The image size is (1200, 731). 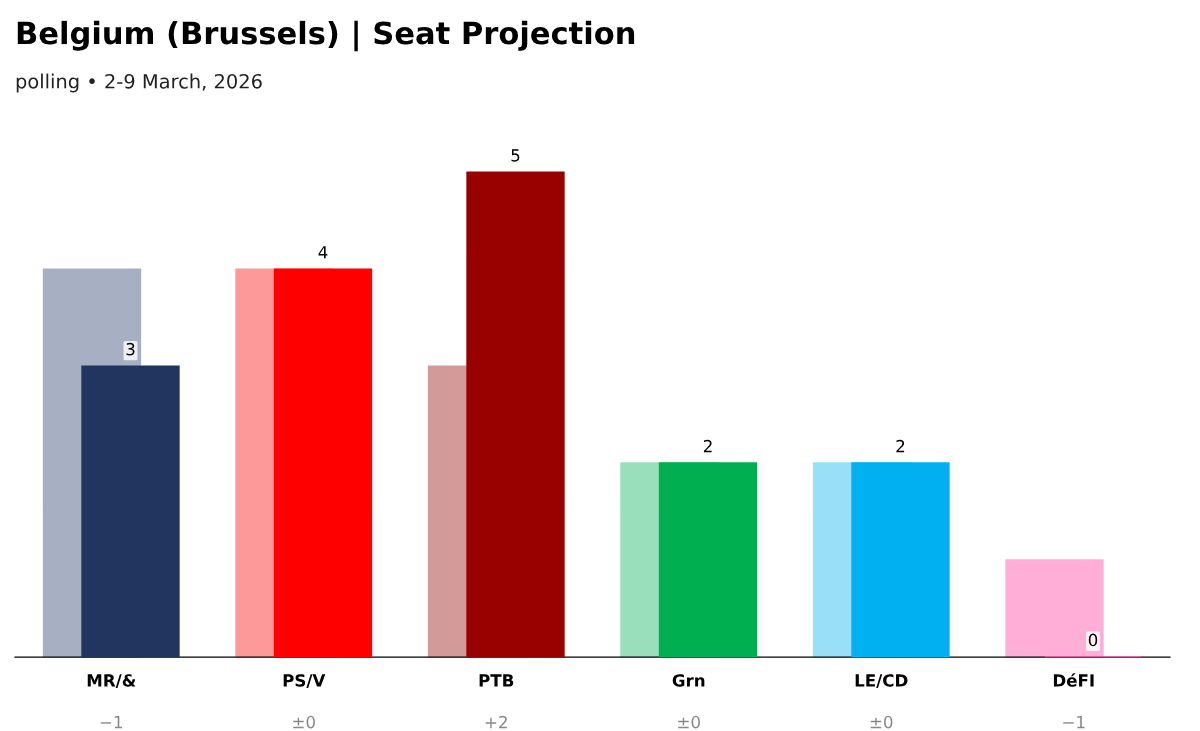 What do you see at coordinates (139, 83) in the screenshot?
I see `chart-subtitle: polling • 2-9 March, 2026` at bounding box center [139, 83].